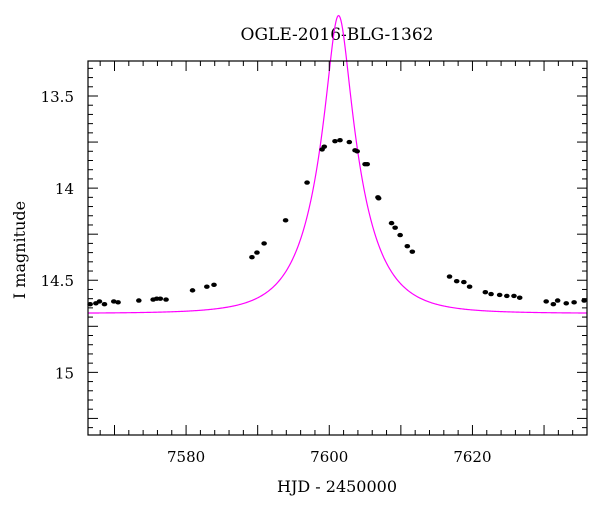 Image resolution: width=600 pixels, height=512 pixels. Describe the element at coordinates (337, 486) in the screenshot. I see `x-axis-label: HJD - 2450000` at that location.